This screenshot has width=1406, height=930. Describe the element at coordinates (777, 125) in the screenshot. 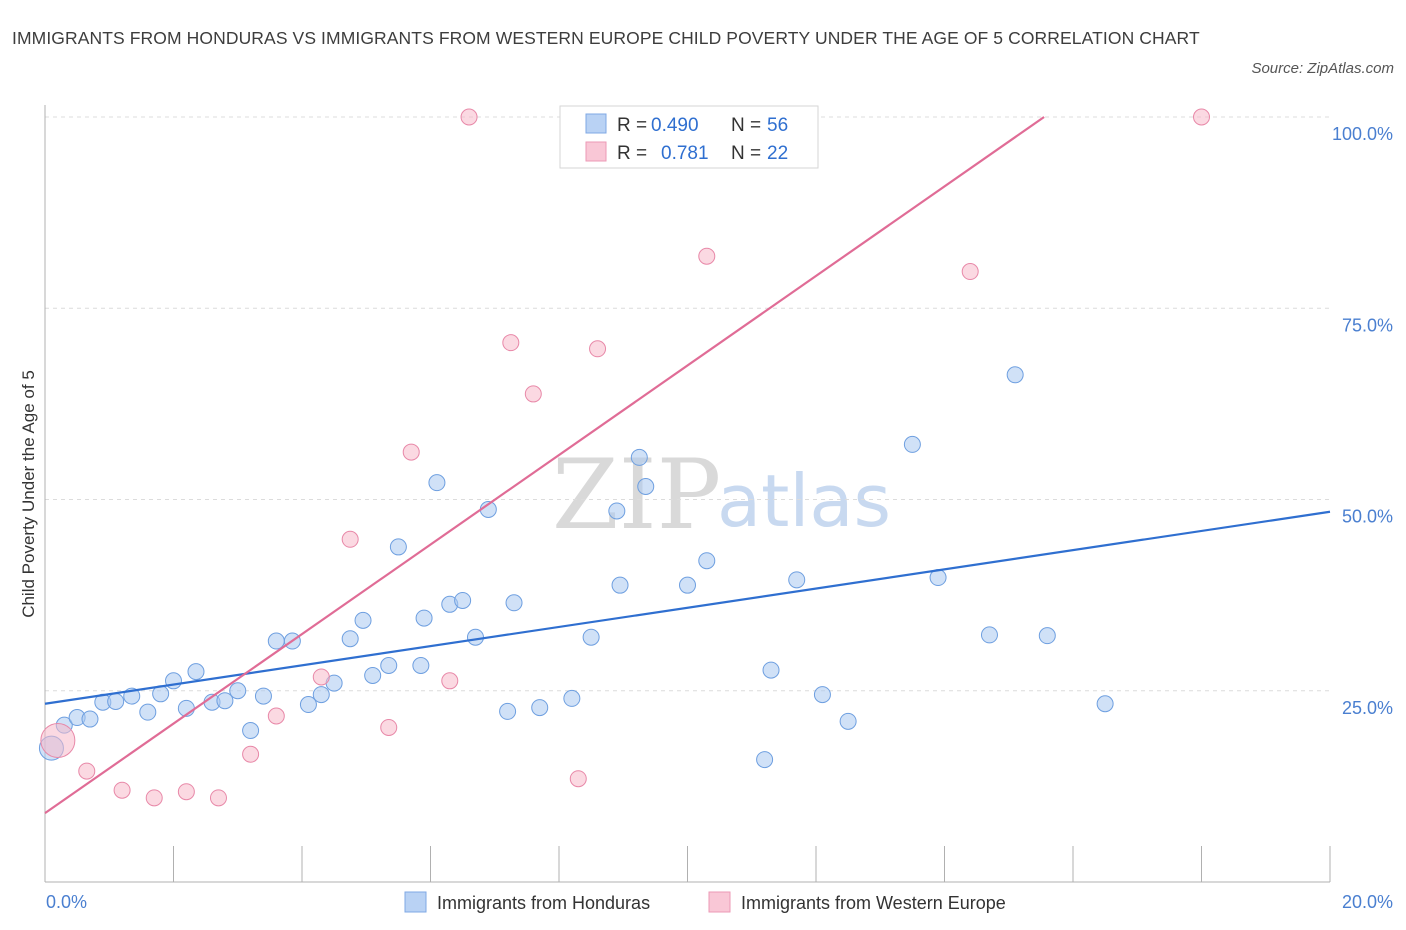

I see `legend-n-value-honduras: 56` at that location.